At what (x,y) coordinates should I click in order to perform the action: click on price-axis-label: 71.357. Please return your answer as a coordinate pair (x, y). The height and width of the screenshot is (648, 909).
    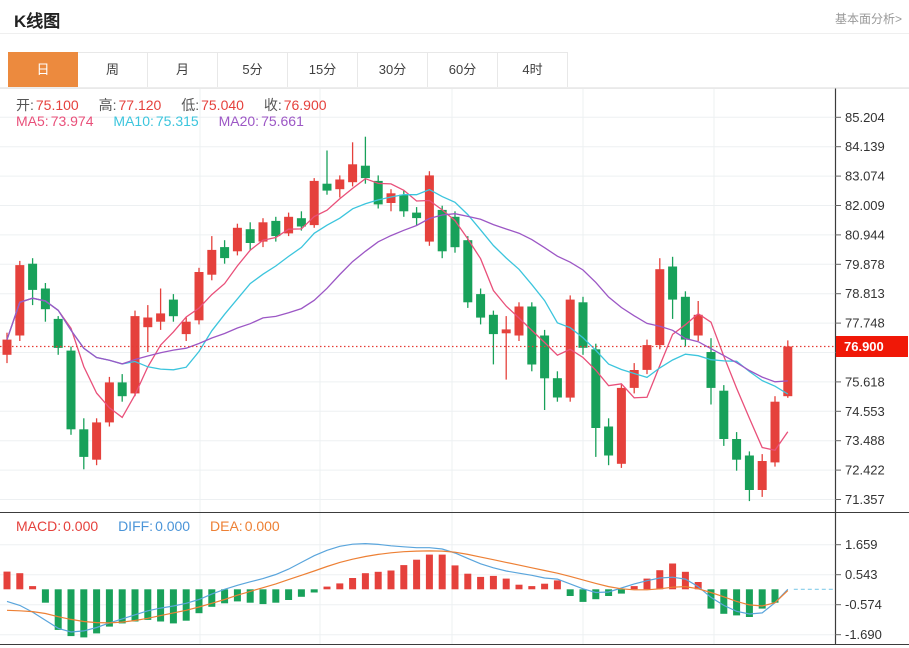
    Looking at the image, I should click on (865, 499).